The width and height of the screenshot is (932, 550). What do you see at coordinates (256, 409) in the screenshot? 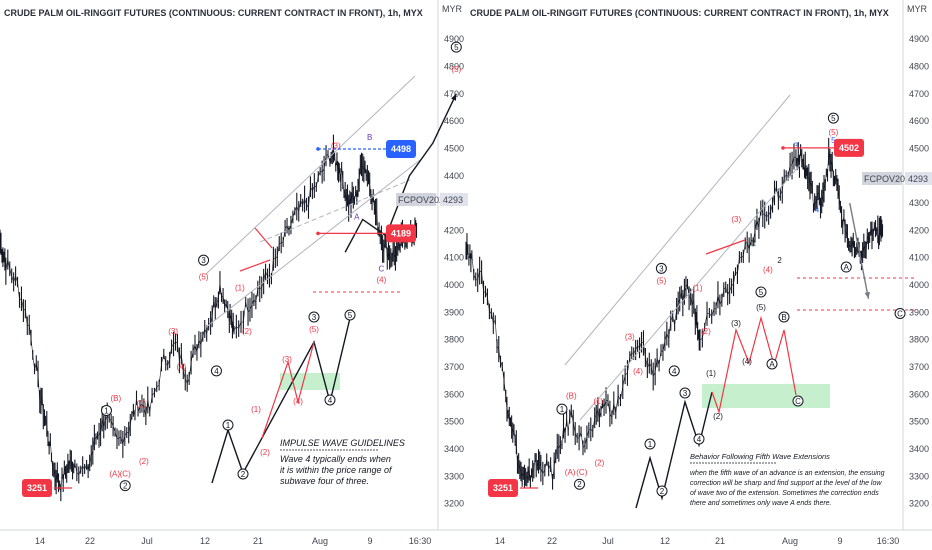
I see `schematic-label: (1)` at bounding box center [256, 409].